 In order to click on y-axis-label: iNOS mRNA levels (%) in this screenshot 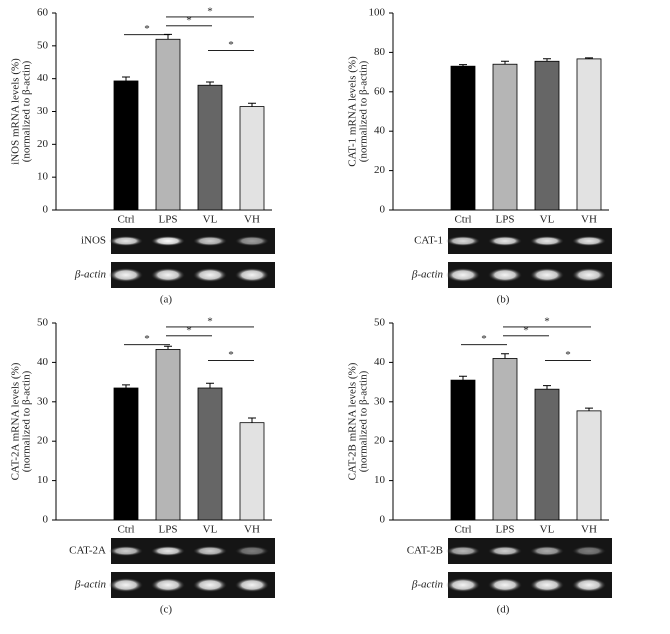, I will do `click(16, 111)`.